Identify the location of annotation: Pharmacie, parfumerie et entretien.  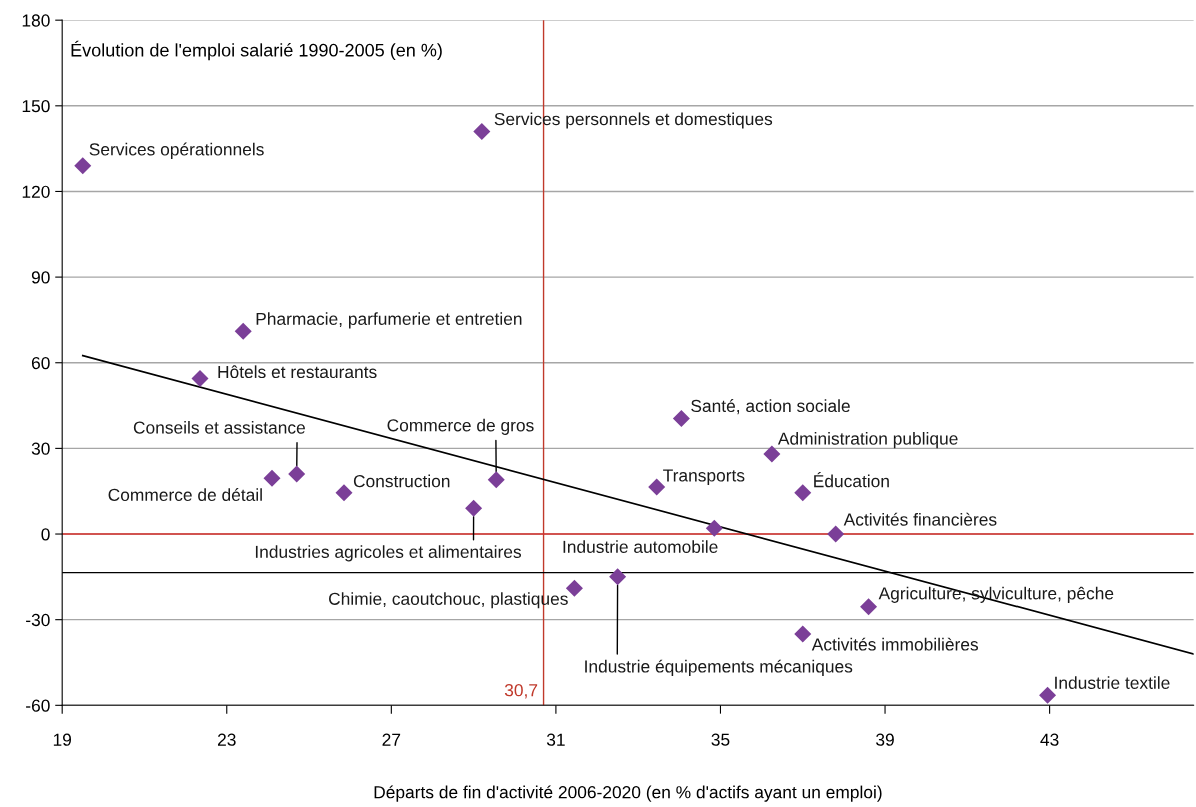
(389, 320).